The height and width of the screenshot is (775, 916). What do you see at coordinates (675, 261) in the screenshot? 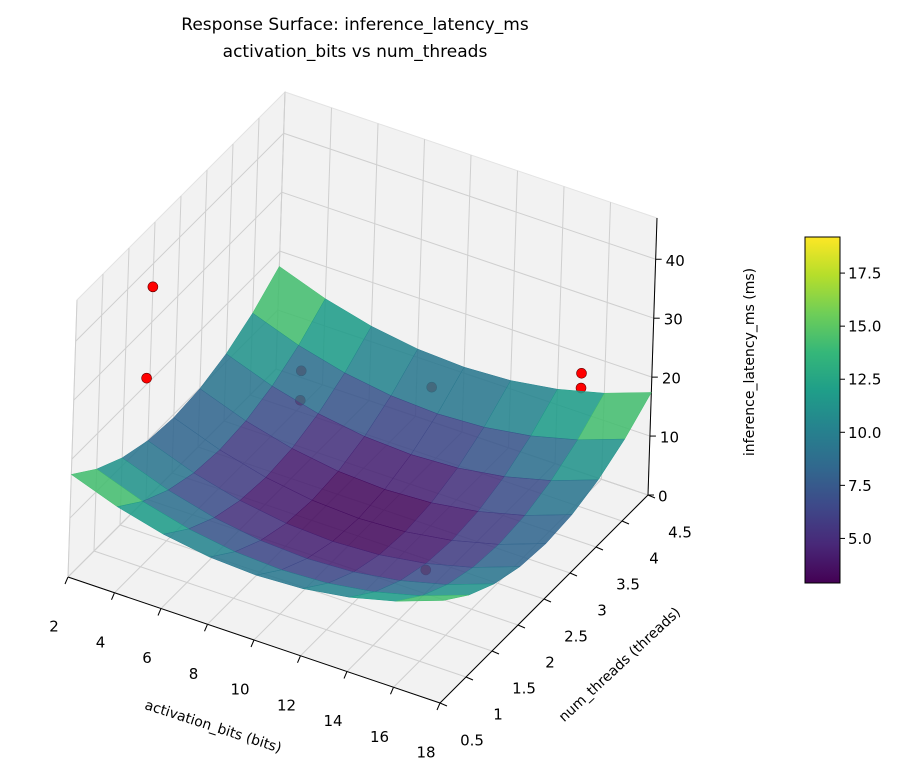
I see `z-tick-label: 40` at bounding box center [675, 261].